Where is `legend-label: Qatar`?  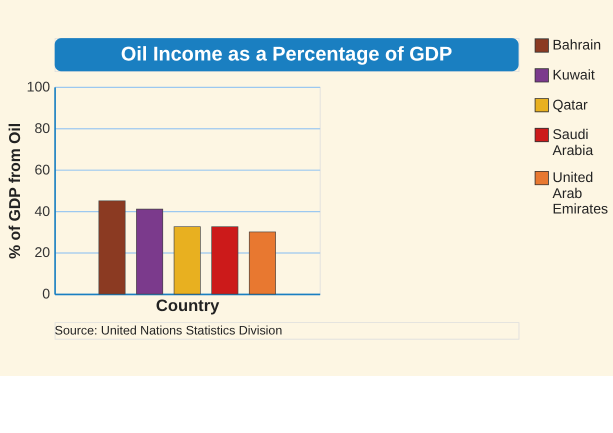
legend-label: Qatar is located at coordinates (570, 104).